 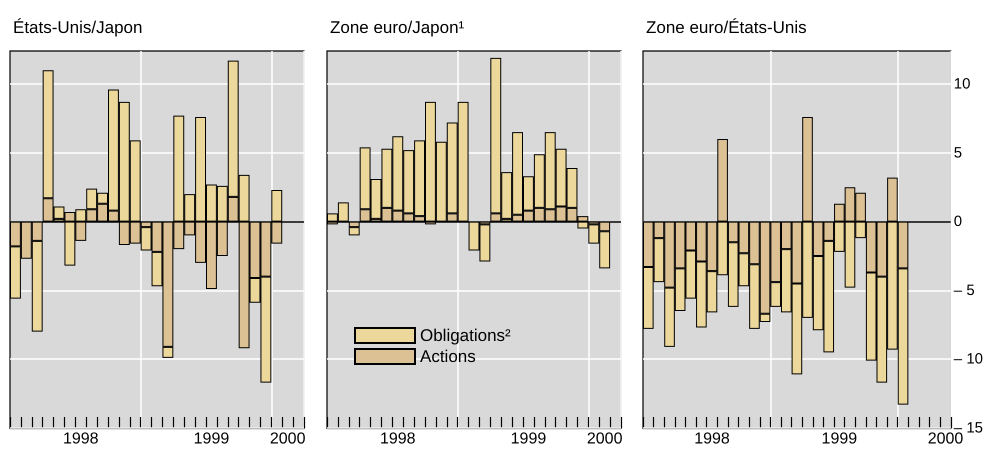 What do you see at coordinates (726, 27) in the screenshot?
I see `chart-title: Zone euro/États-Unis` at bounding box center [726, 27].